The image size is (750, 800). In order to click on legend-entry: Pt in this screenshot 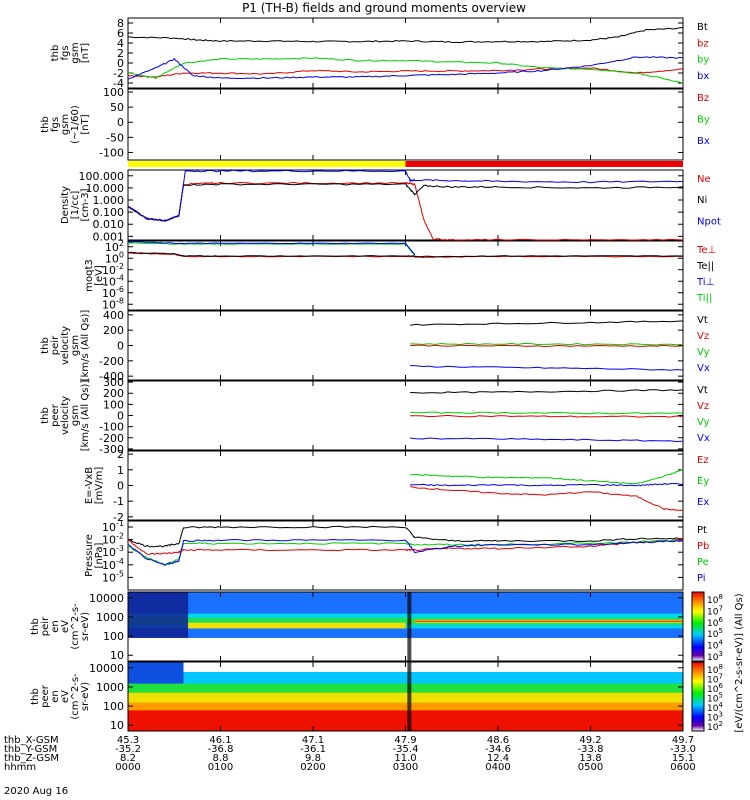, I will do `click(702, 530)`.